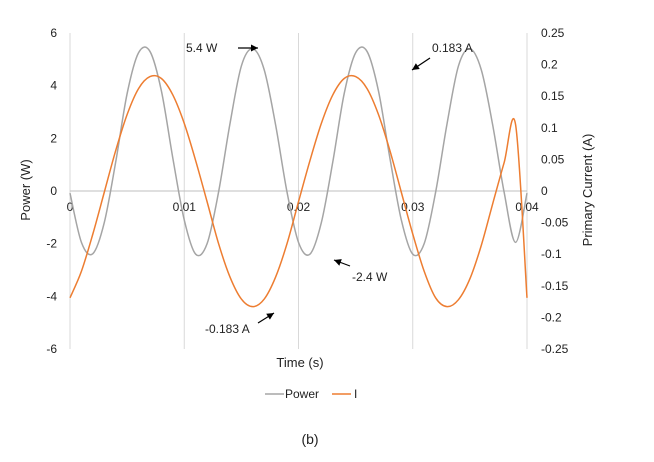 This screenshot has height=462, width=654. I want to click on figure-caption: (b), so click(309, 439).